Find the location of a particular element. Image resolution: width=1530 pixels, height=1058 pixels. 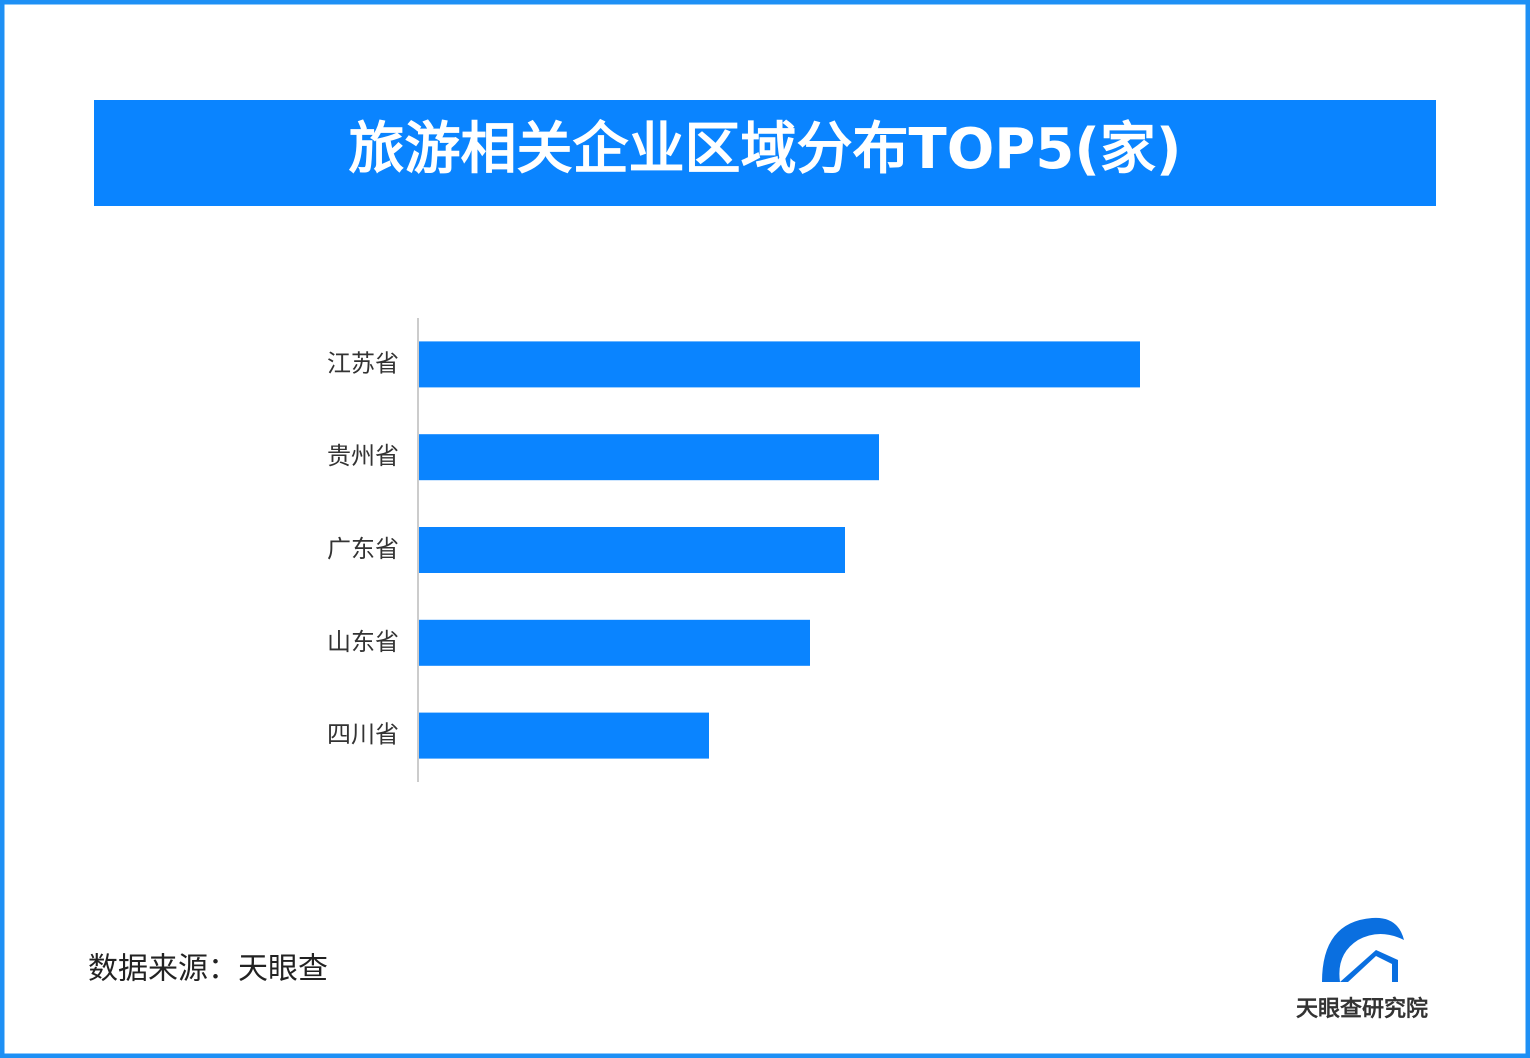

y-tick-label: 山东省 is located at coordinates (363, 642).